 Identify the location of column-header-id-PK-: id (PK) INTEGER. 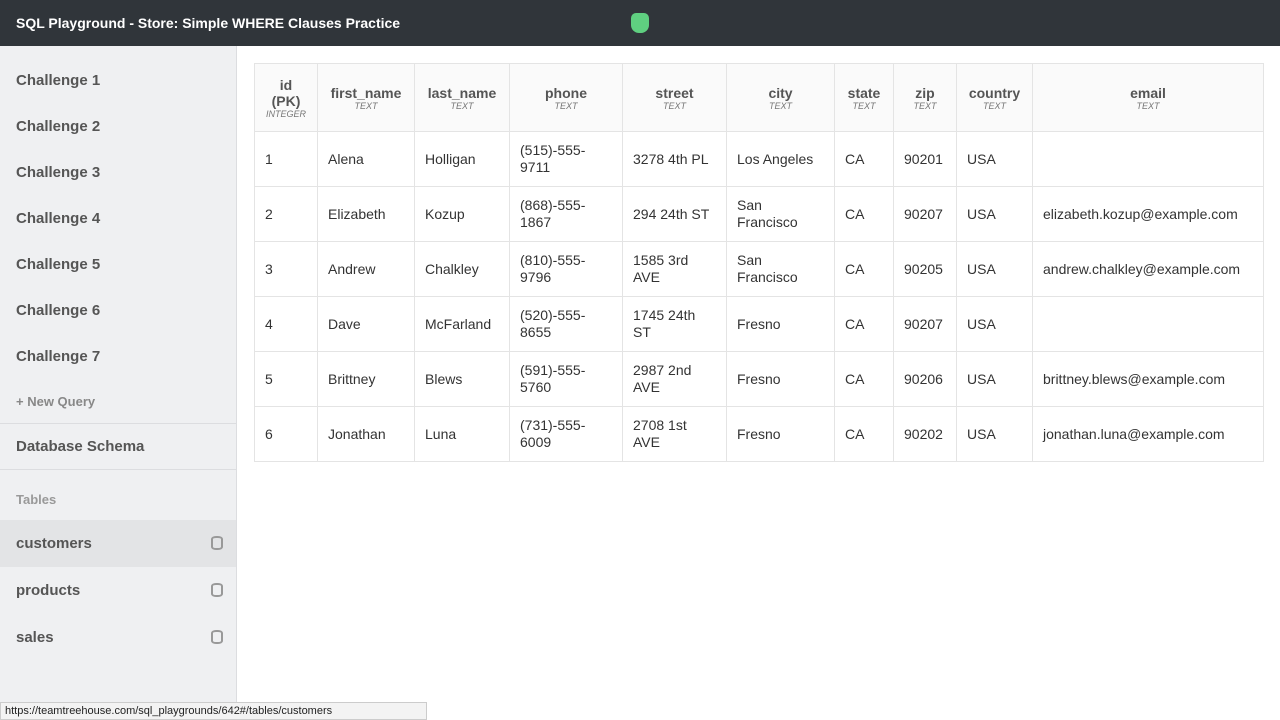
(286, 97).